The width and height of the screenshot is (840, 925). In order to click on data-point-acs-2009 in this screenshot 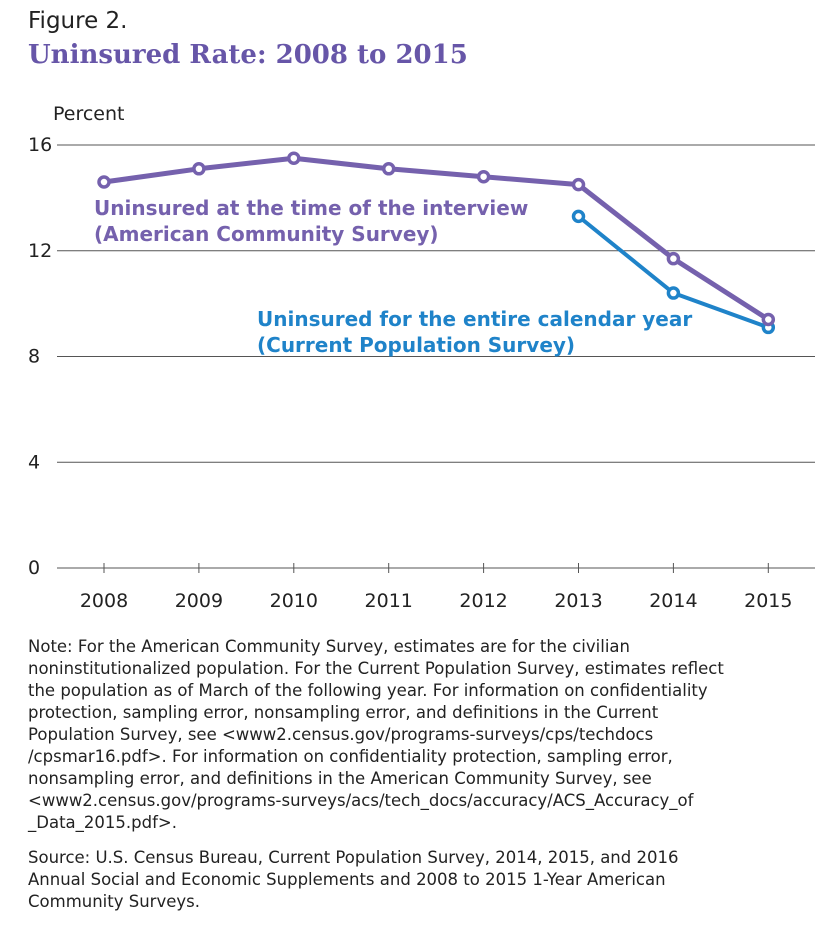, I will do `click(199, 169)`.